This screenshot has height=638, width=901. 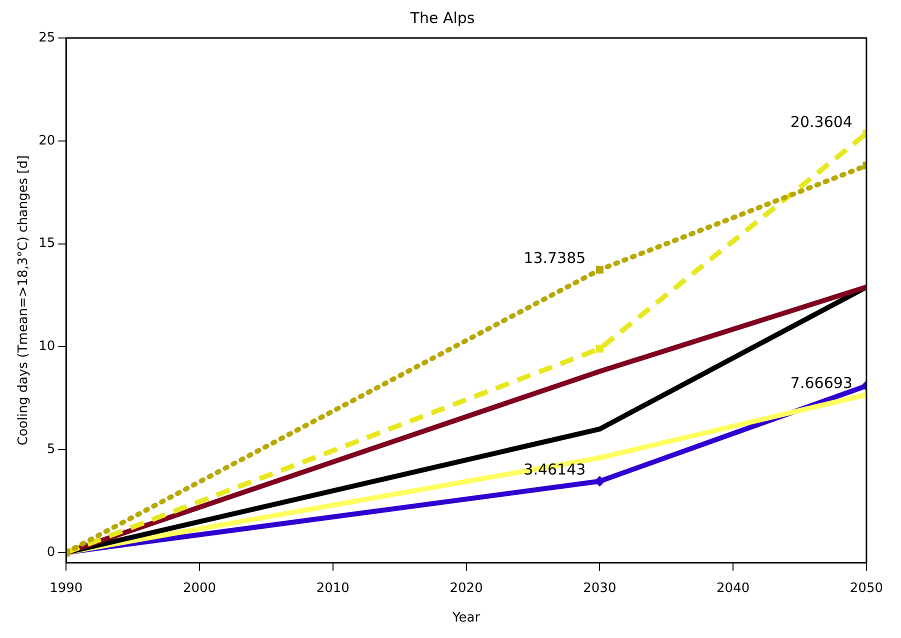 I want to click on chart-title: The Alps, so click(x=442, y=17).